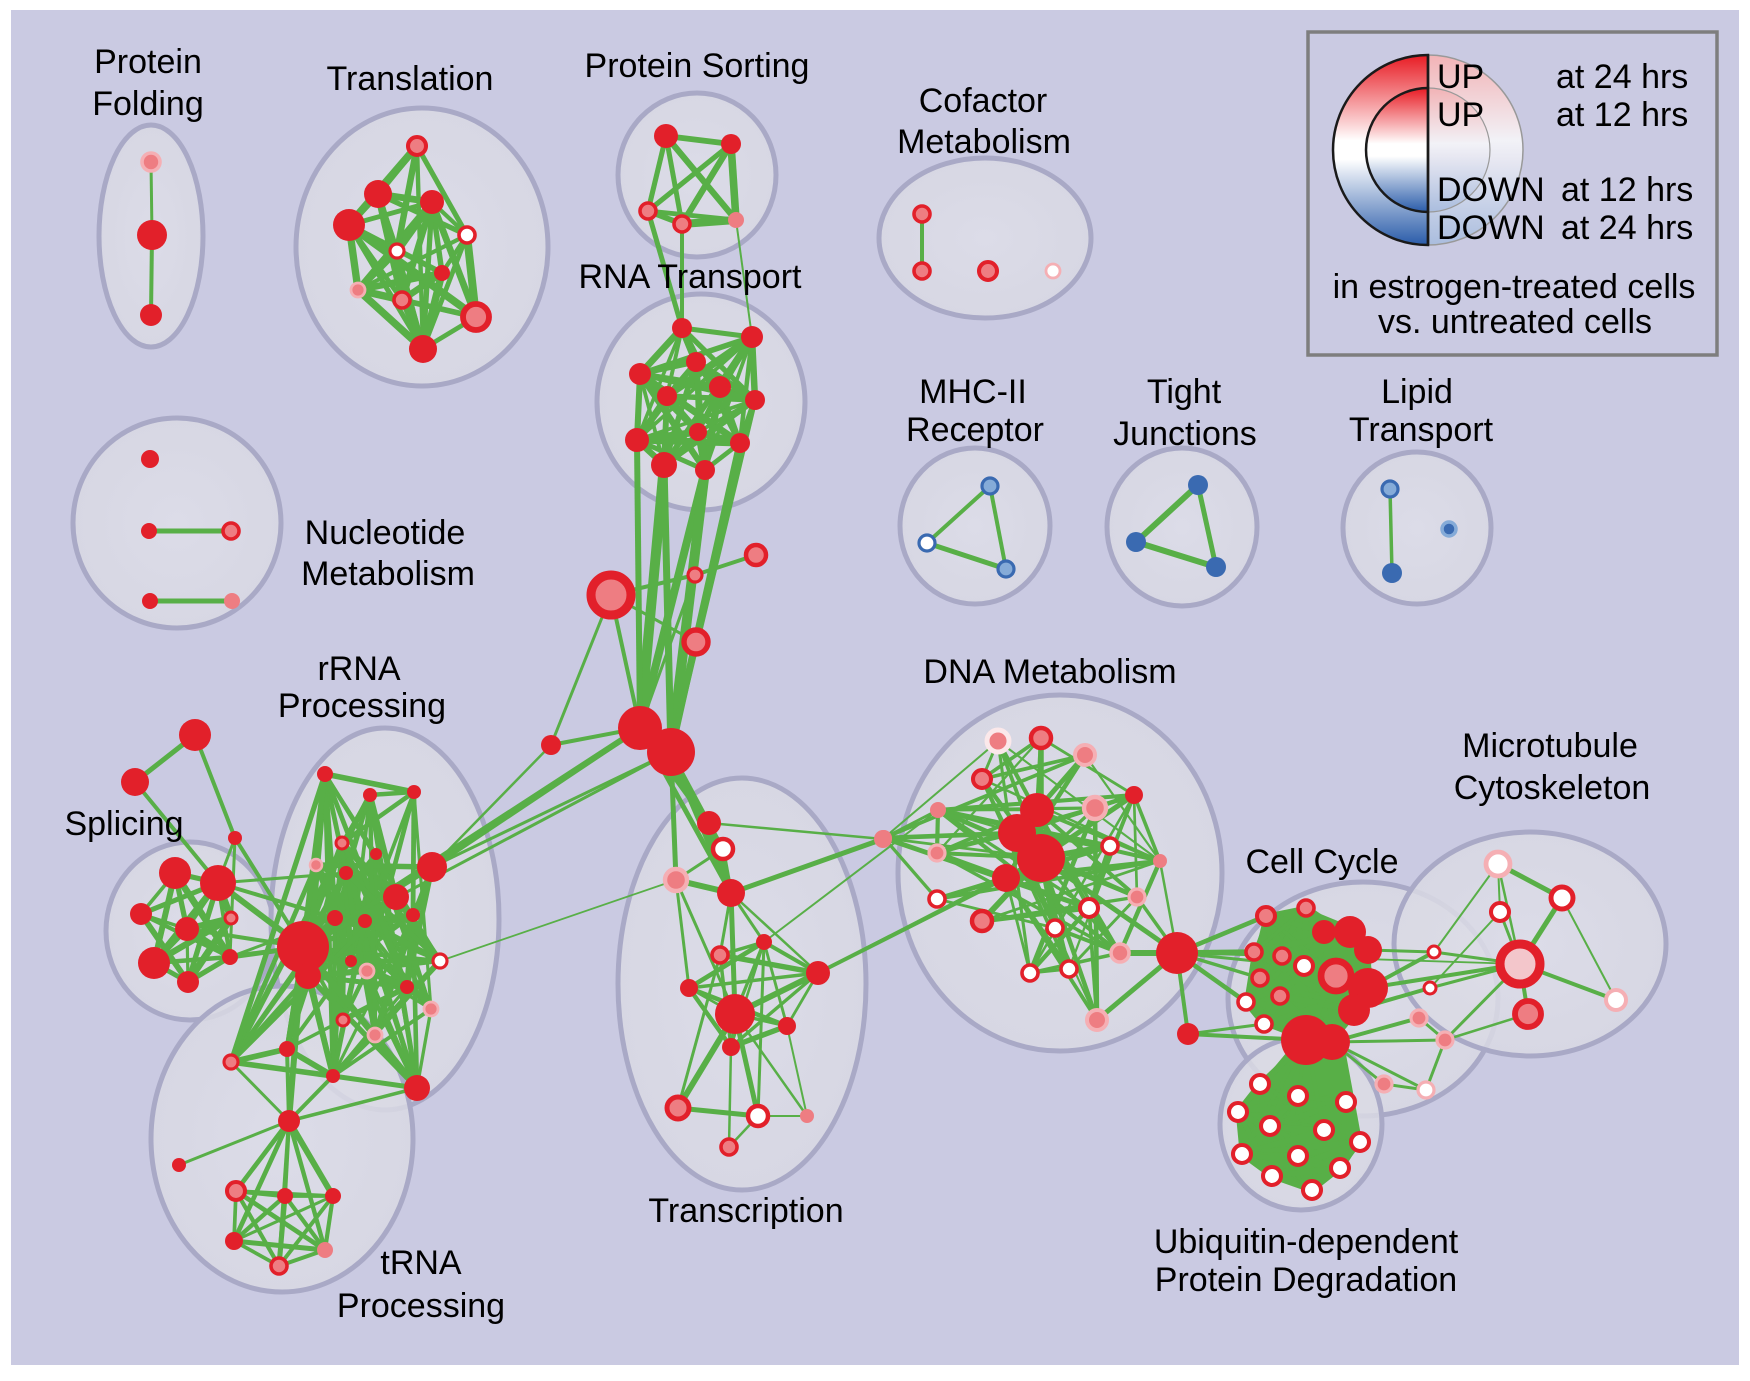  What do you see at coordinates (421, 1263) in the screenshot?
I see `svg-text: tRNA` at bounding box center [421, 1263].